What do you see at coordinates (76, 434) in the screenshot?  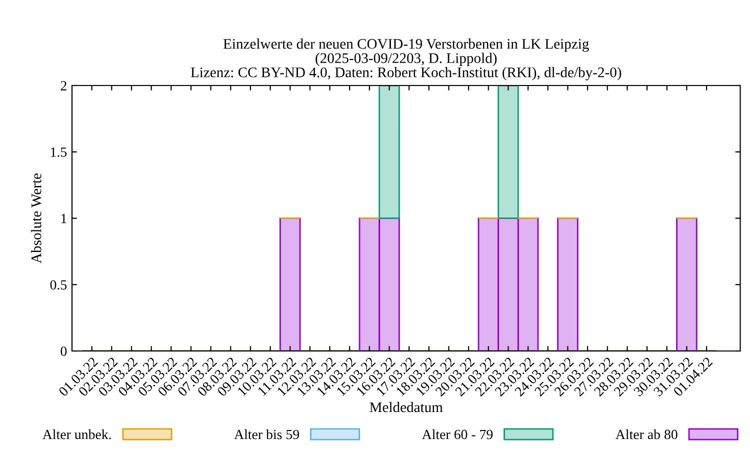 I see `legend-label: Alter unbek.` at bounding box center [76, 434].